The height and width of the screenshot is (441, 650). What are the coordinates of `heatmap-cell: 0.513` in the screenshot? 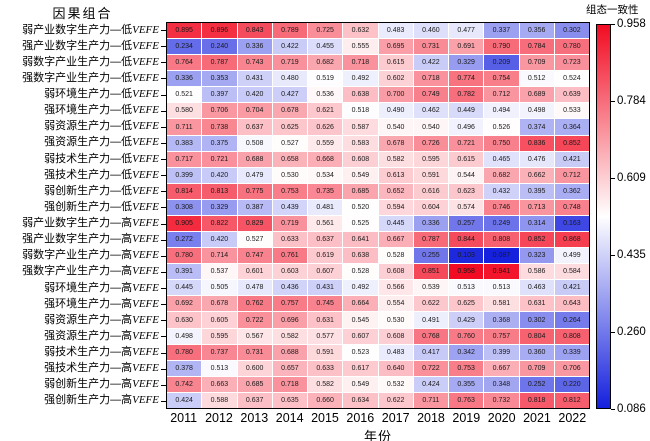 It's located at (219, 368).